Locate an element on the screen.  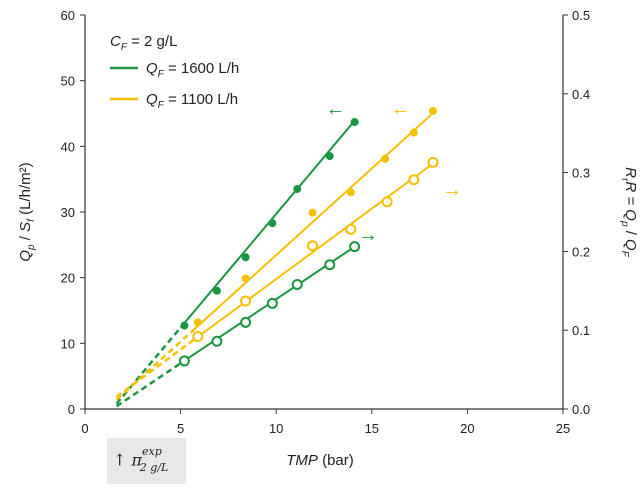
x-tick-label: 15 is located at coordinates (372, 428).